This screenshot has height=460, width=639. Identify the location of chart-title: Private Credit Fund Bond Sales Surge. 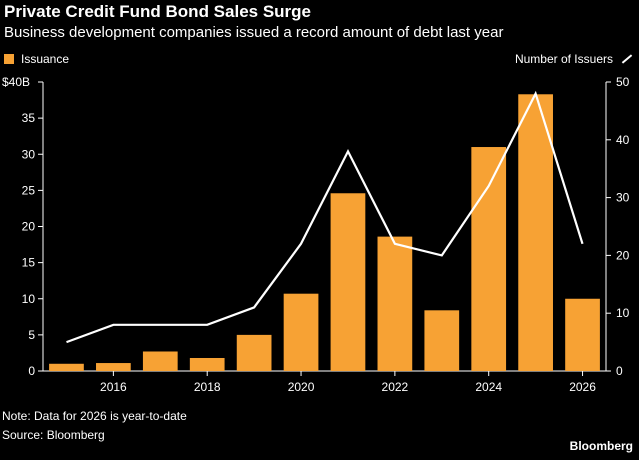
(158, 11).